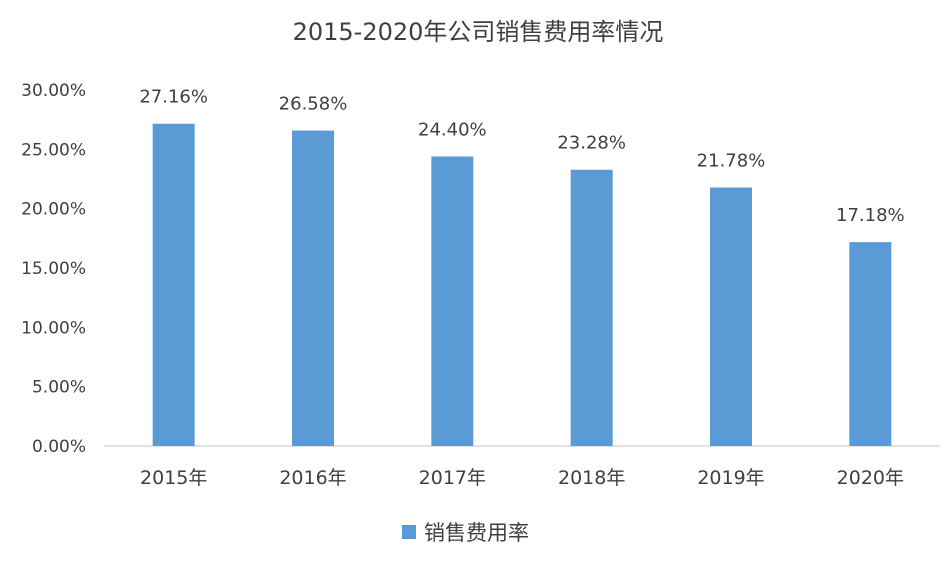 The image size is (948, 570). I want to click on legend-label: 销售费用率, so click(476, 533).